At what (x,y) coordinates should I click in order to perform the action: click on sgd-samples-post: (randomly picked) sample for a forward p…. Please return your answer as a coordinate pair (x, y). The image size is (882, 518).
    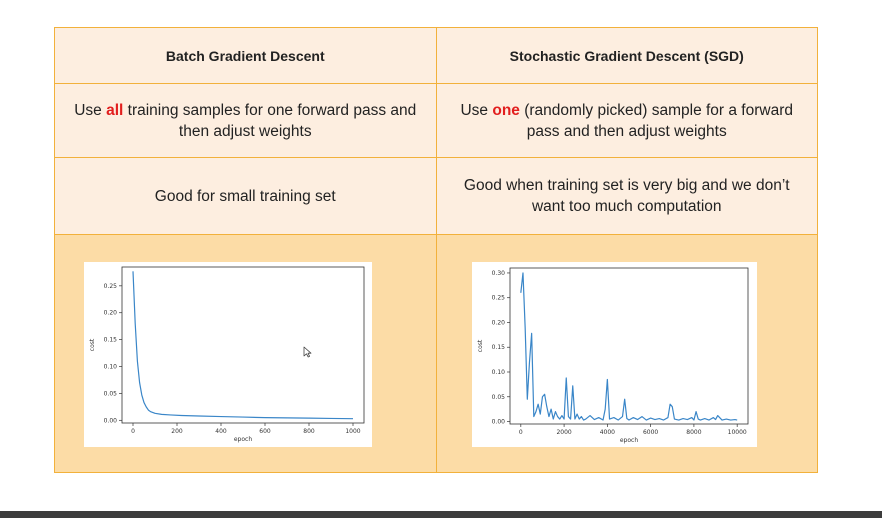
    Looking at the image, I should click on (656, 120).